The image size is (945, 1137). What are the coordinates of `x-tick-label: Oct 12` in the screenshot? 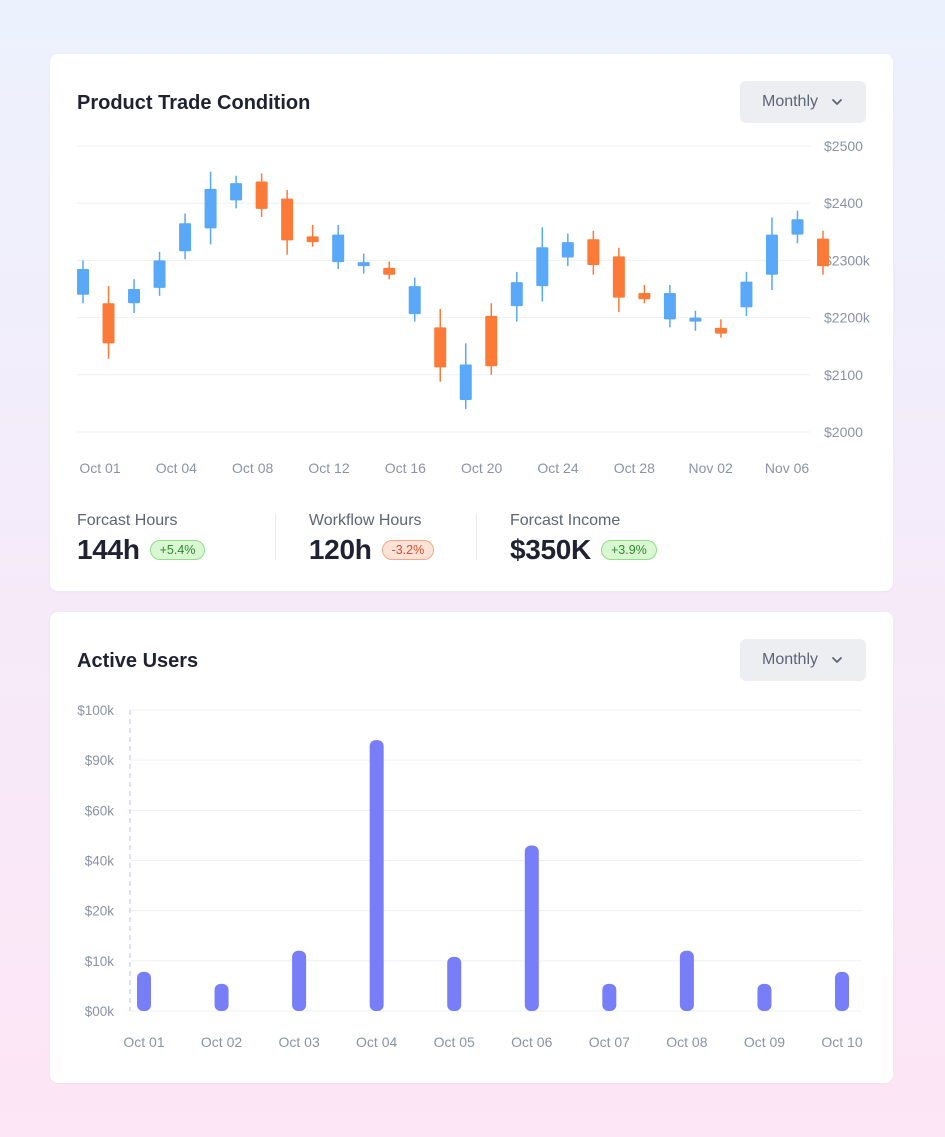 It's located at (328, 468).